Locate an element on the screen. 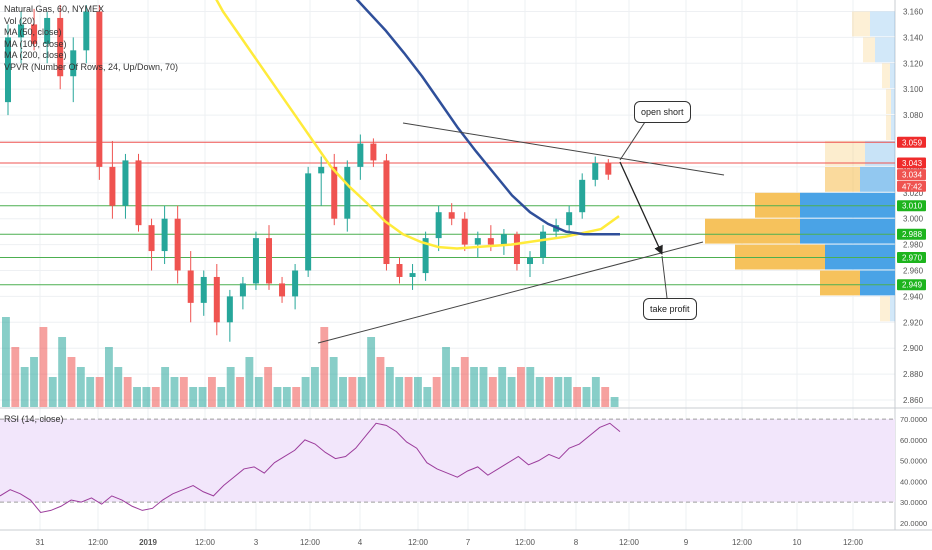  take-profit-callout: take profit is located at coordinates (670, 309).